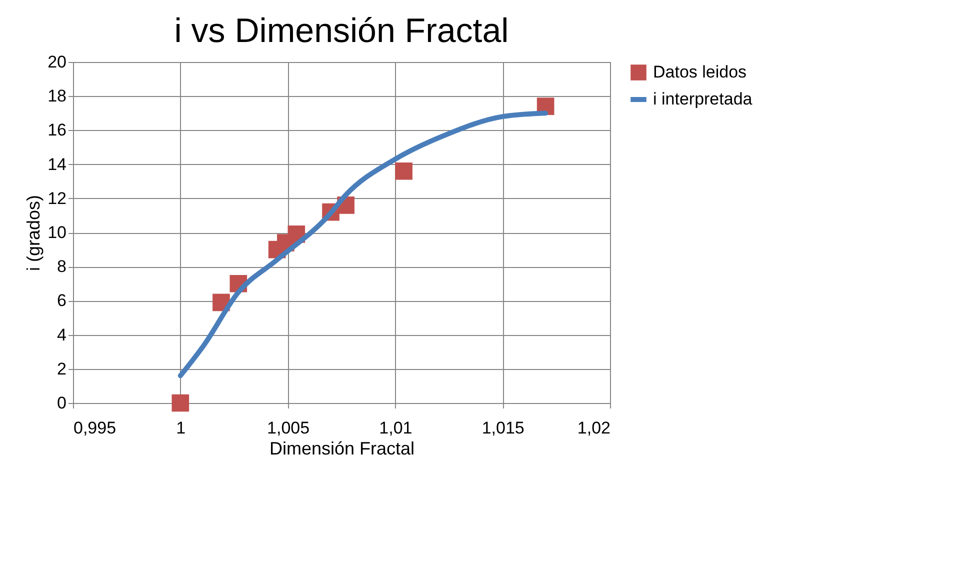  Describe the element at coordinates (61, 403) in the screenshot. I see `y-tick-label: 0` at that location.